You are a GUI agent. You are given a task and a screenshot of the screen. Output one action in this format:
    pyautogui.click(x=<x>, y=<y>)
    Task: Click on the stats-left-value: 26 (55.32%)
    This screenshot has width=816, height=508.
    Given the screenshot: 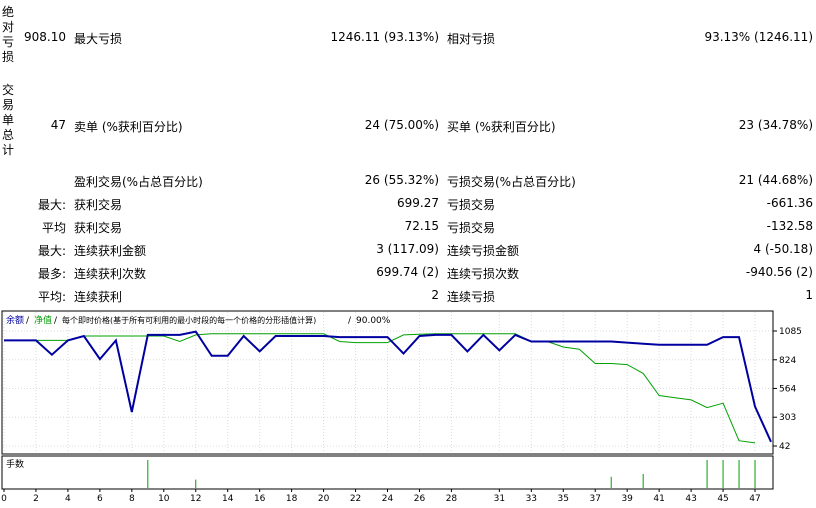 What is the action you would take?
    pyautogui.click(x=401, y=180)
    